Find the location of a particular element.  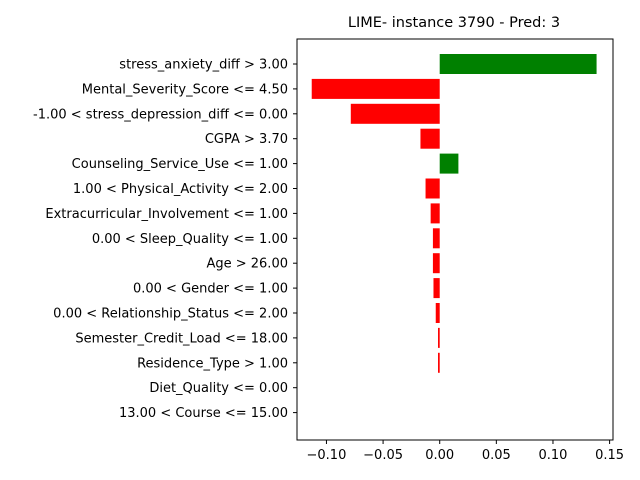

x-tick-label: −0.10 is located at coordinates (327, 455).